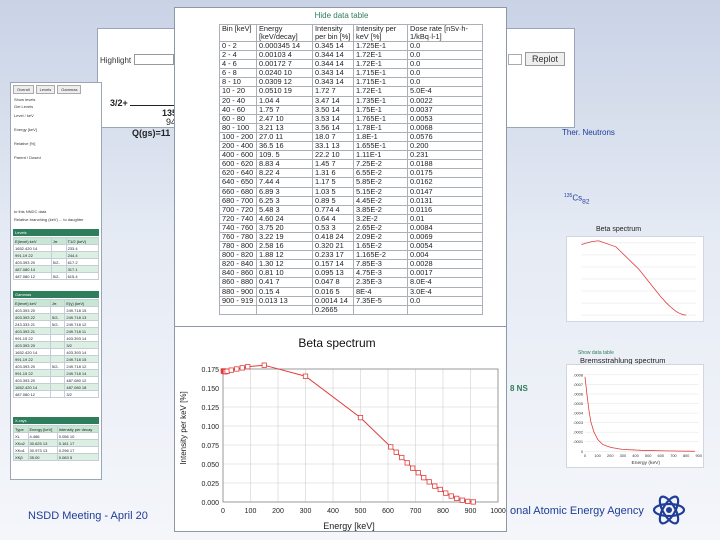 The height and width of the screenshot is (540, 720). I want to click on table-cell: 1.78E-1, so click(380, 127).